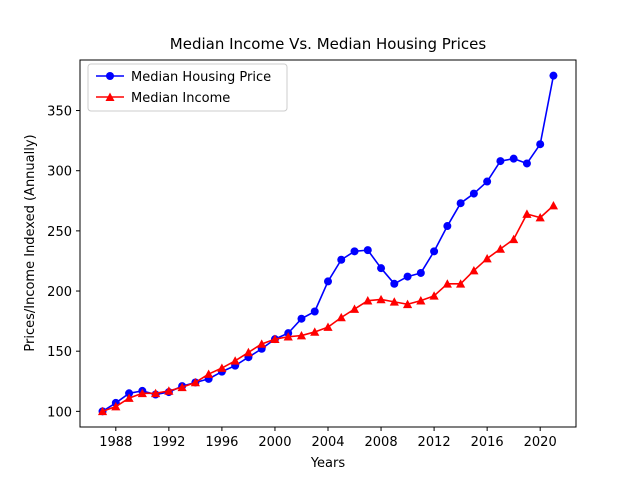 The image size is (640, 480). Describe the element at coordinates (59, 292) in the screenshot. I see `y-tick-label: 200` at that location.